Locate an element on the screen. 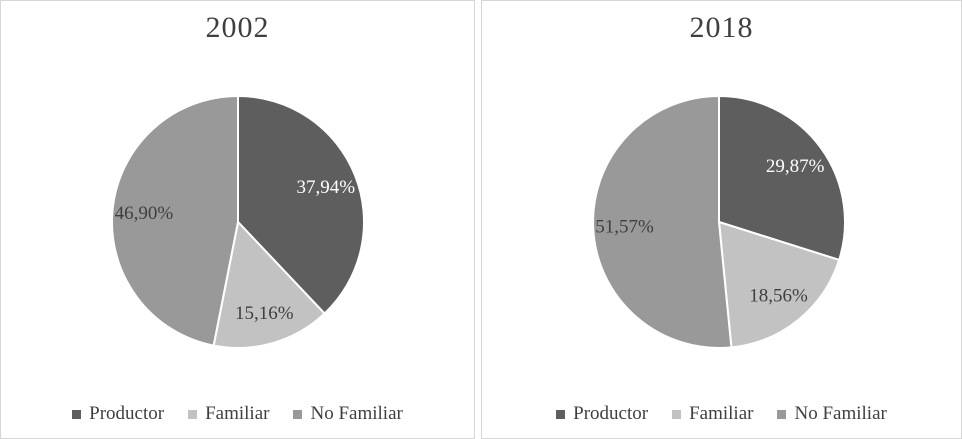  slice-value-label-familiar: 18,56% is located at coordinates (778, 295).